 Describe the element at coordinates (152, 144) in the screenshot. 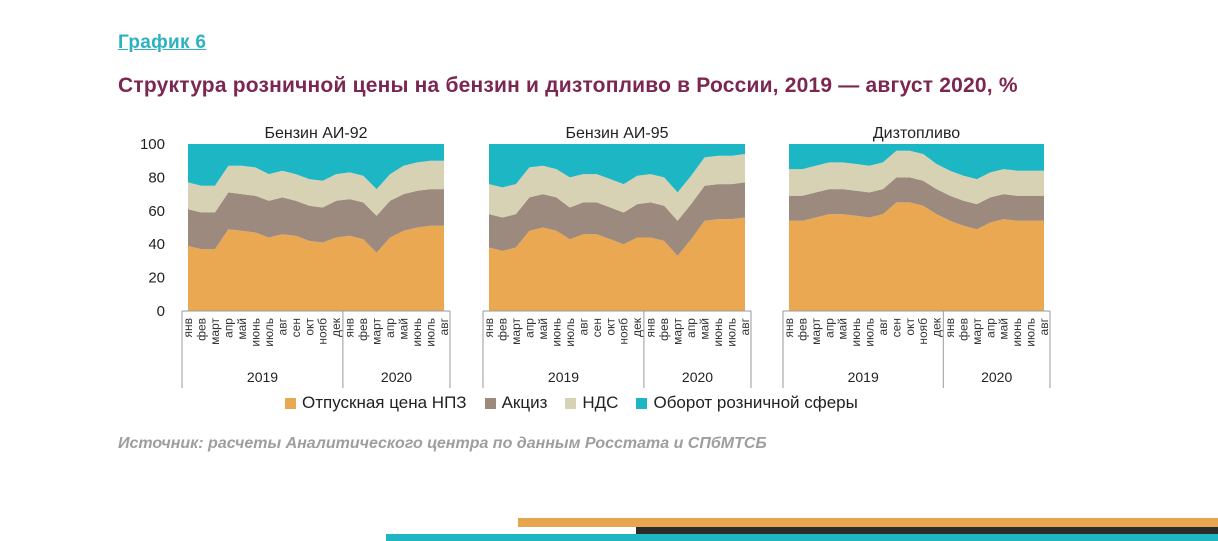

I see `y-tick-label: 100` at that location.